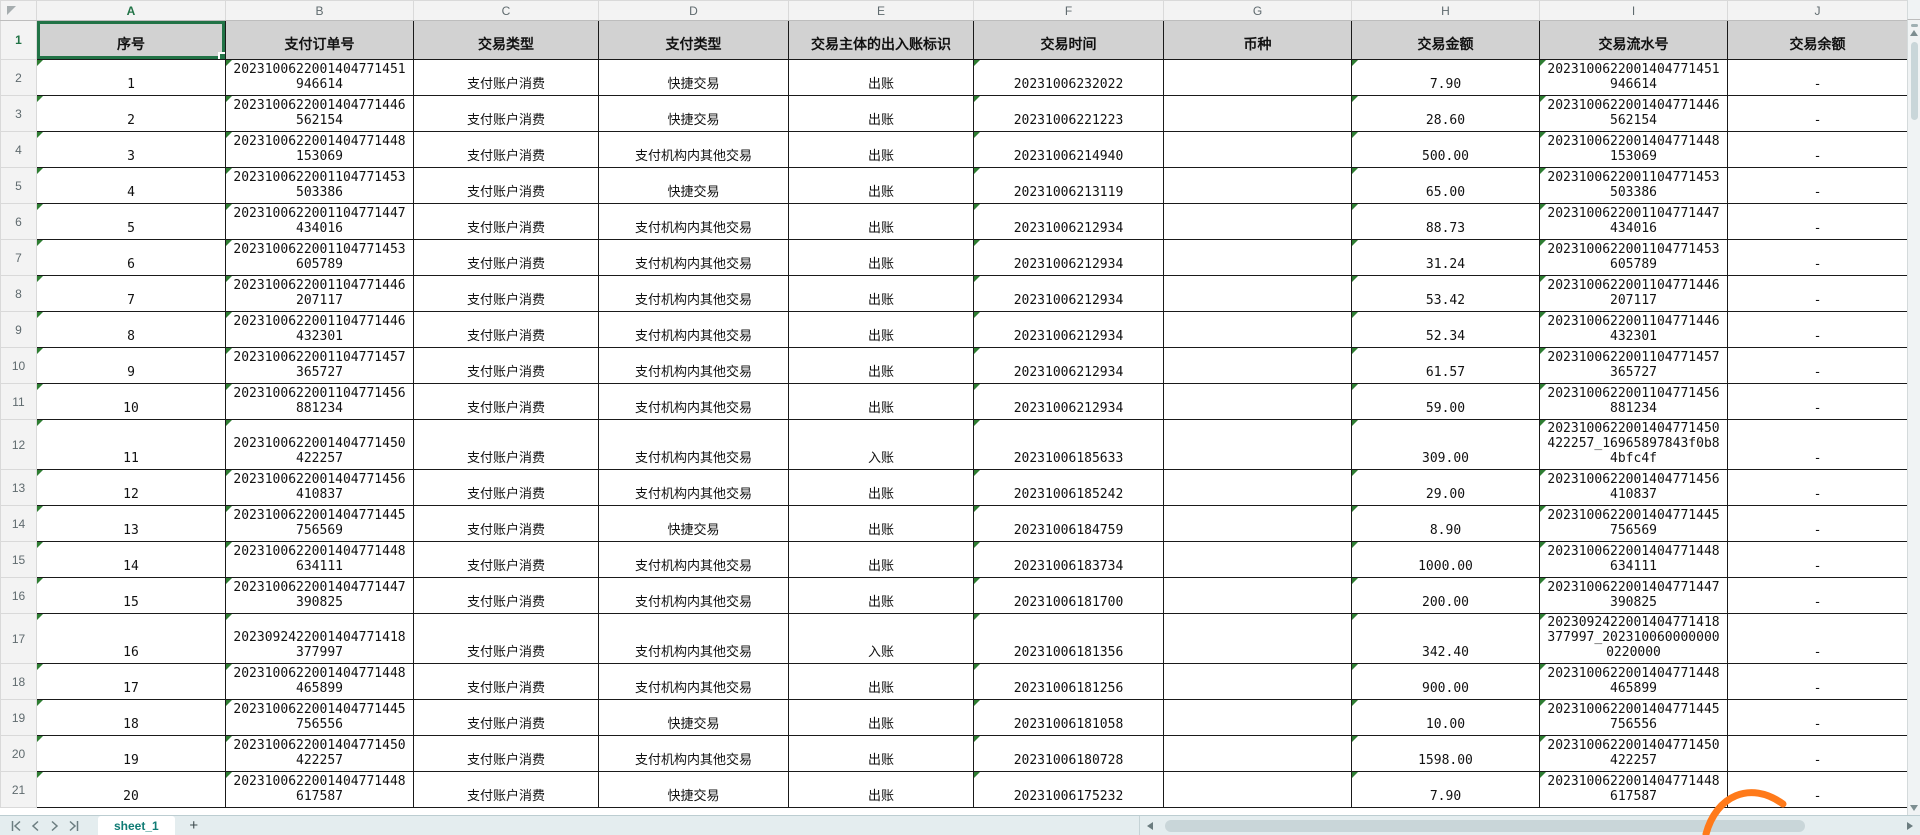 The image size is (1920, 835). I want to click on cell-G12, so click(1257, 444).